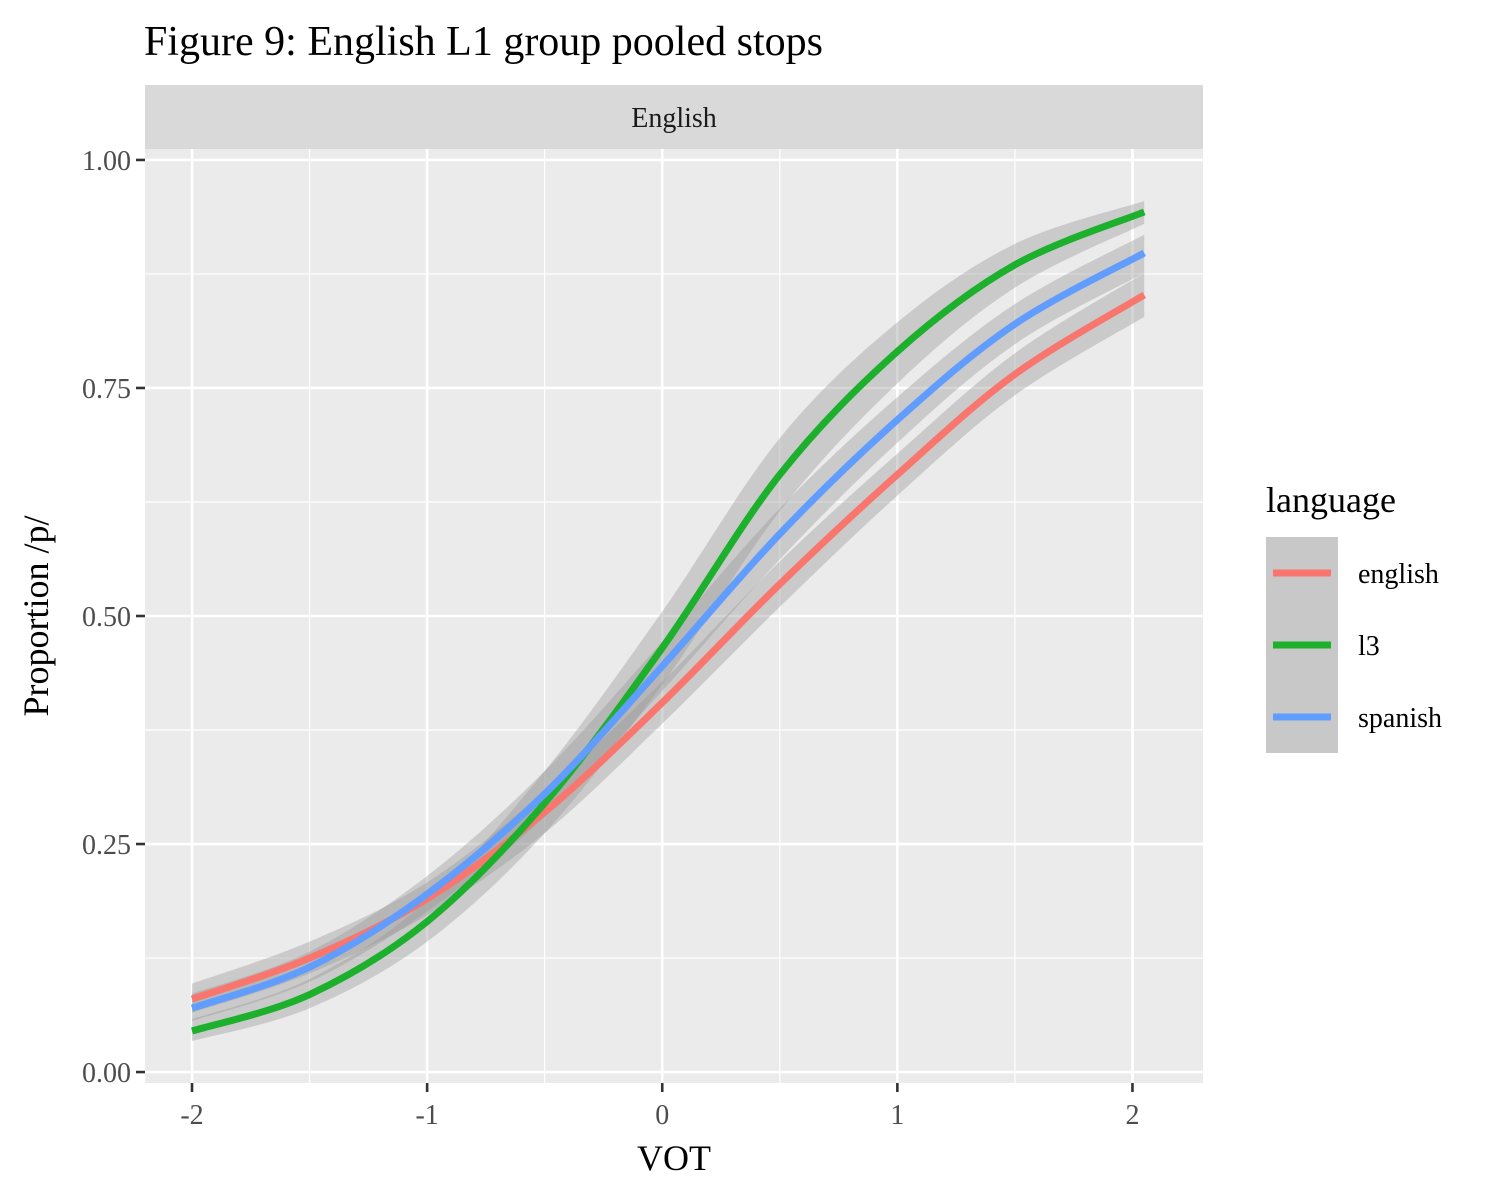 This screenshot has height=1200, width=1500. What do you see at coordinates (483, 42) in the screenshot?
I see `chart-title: Figure 9: English L1 group pooled stops` at bounding box center [483, 42].